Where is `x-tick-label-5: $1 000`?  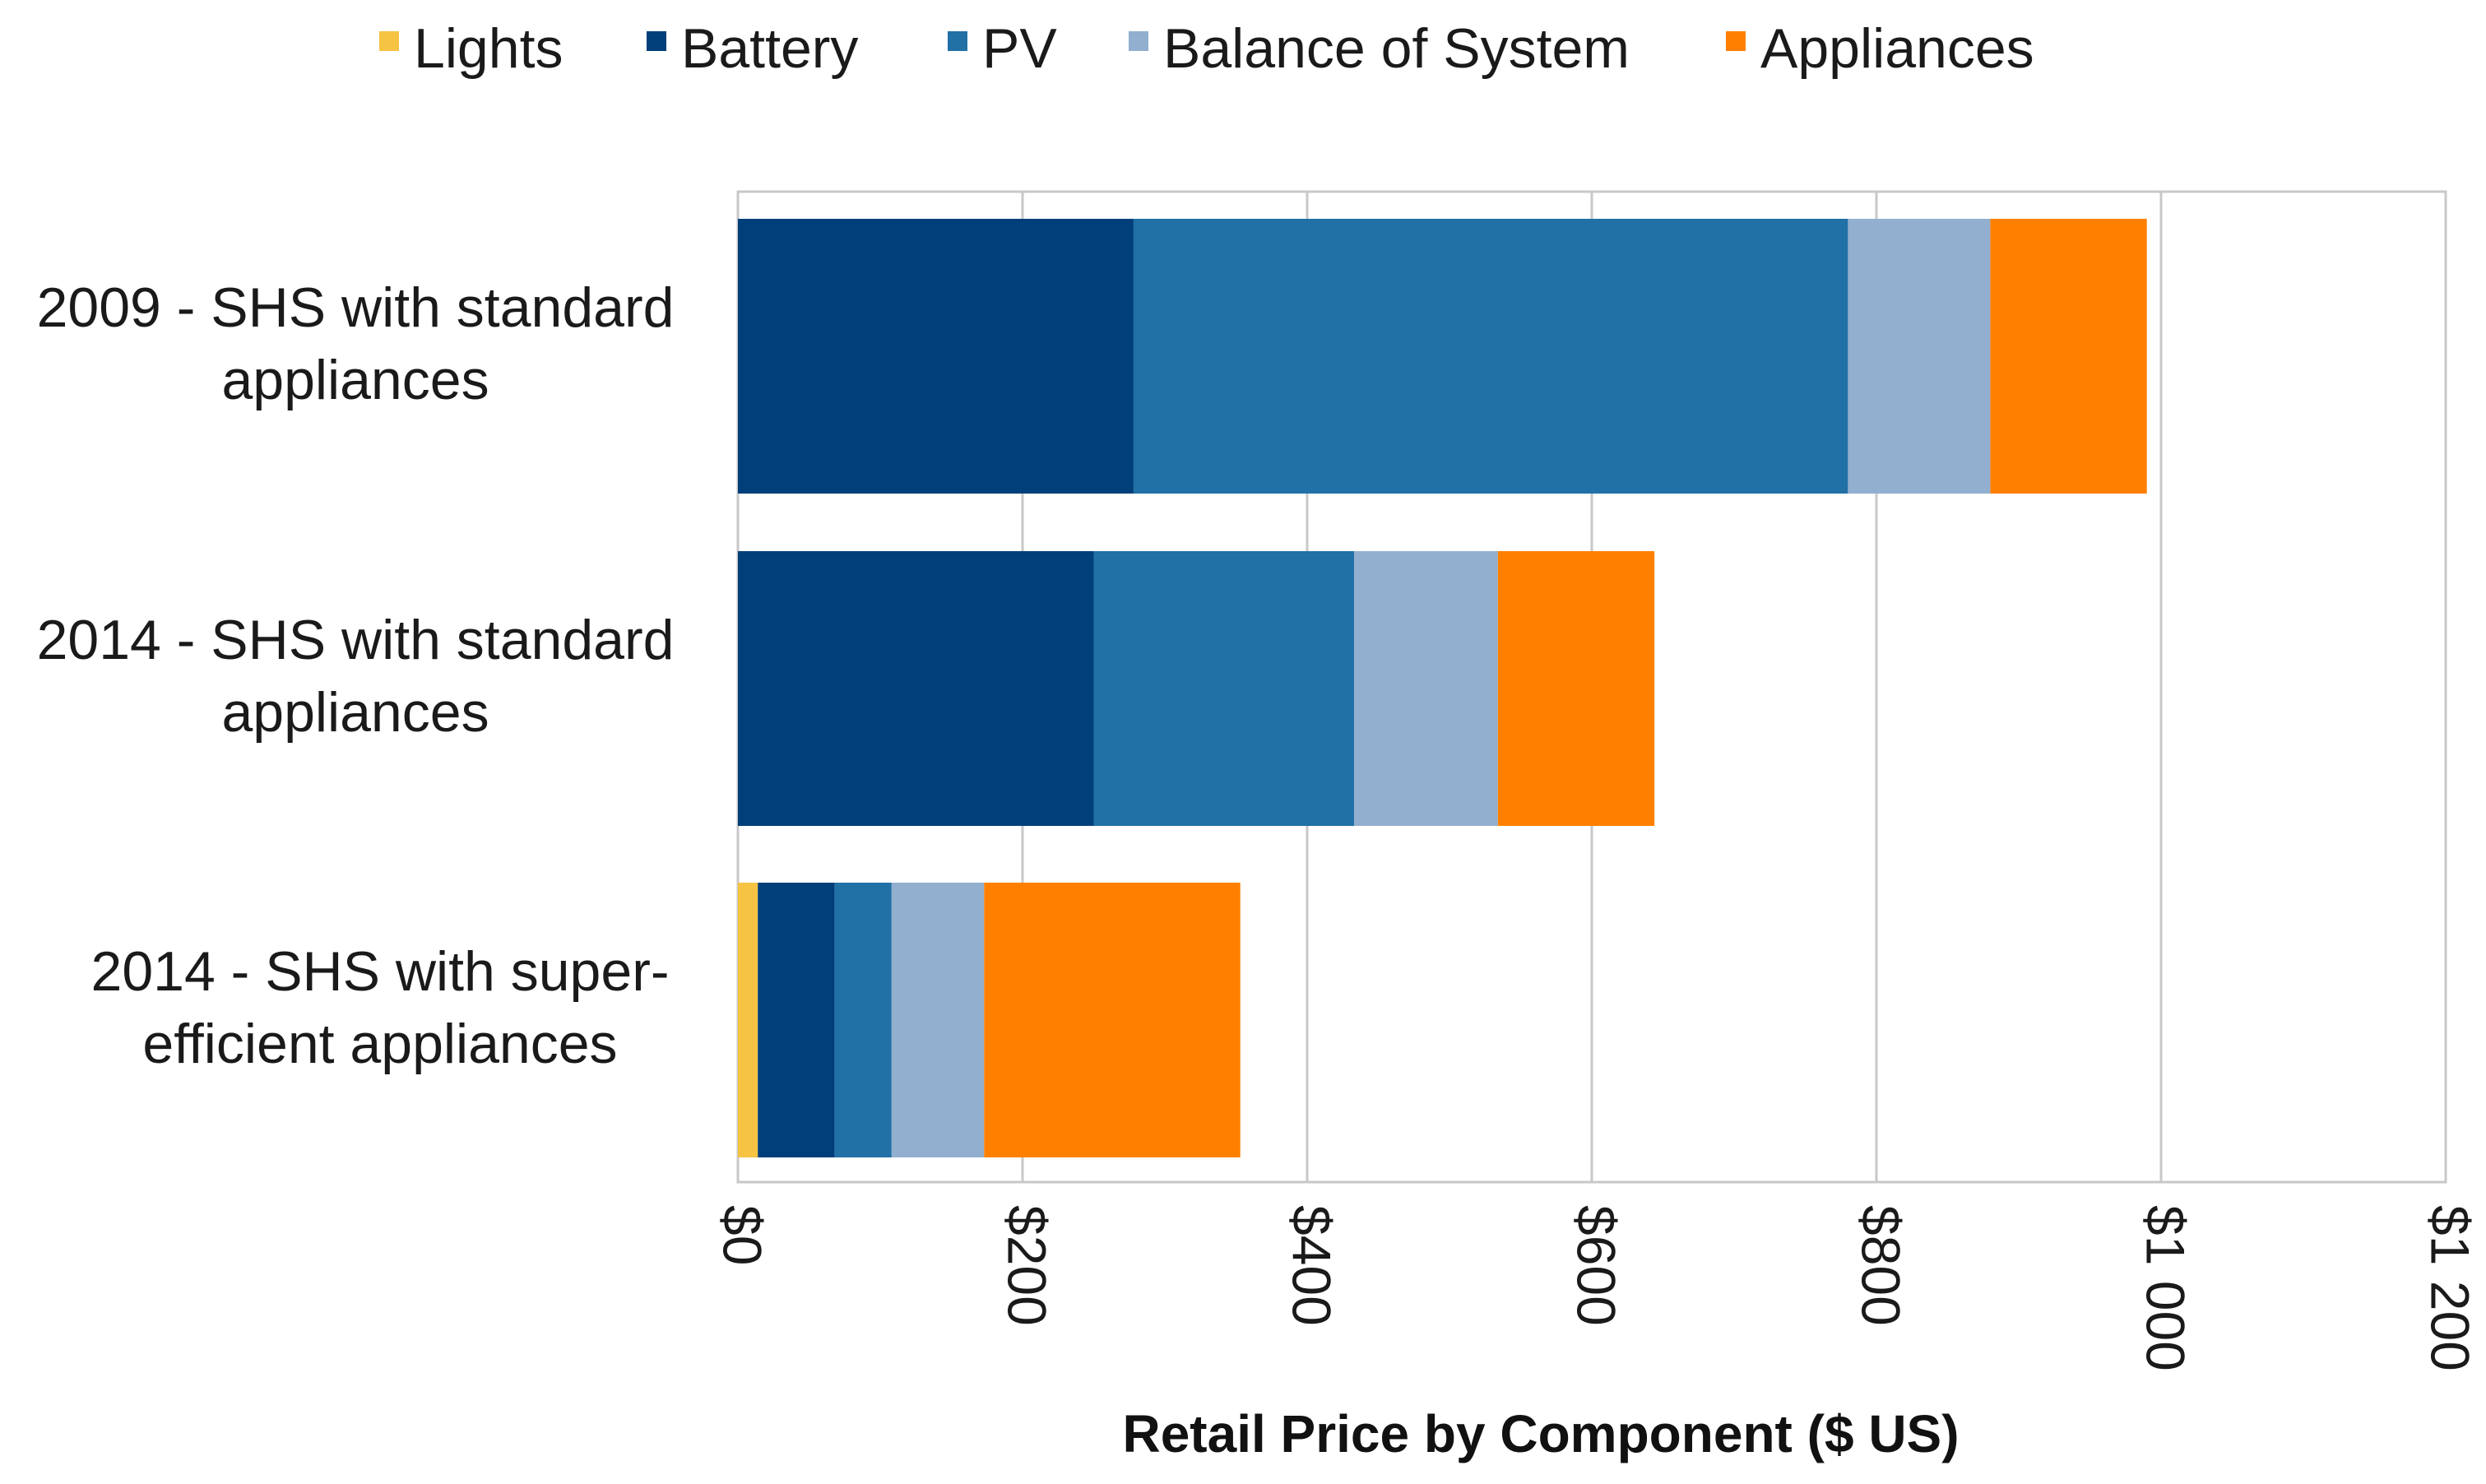 x-tick-label-5: $1 000 is located at coordinates (2166, 1288).